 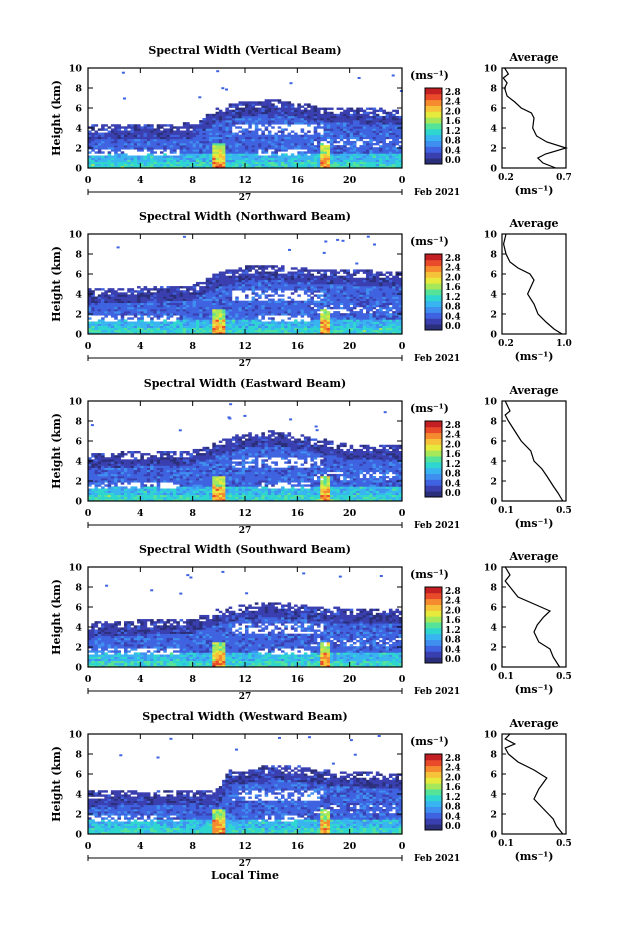 What do you see at coordinates (429, 241) in the screenshot?
I see `colorbar-unit: (ms⁻¹)` at bounding box center [429, 241].